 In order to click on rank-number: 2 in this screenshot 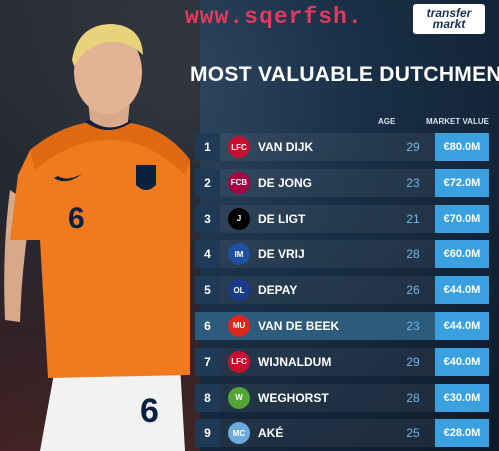, I will do `click(207, 182)`.